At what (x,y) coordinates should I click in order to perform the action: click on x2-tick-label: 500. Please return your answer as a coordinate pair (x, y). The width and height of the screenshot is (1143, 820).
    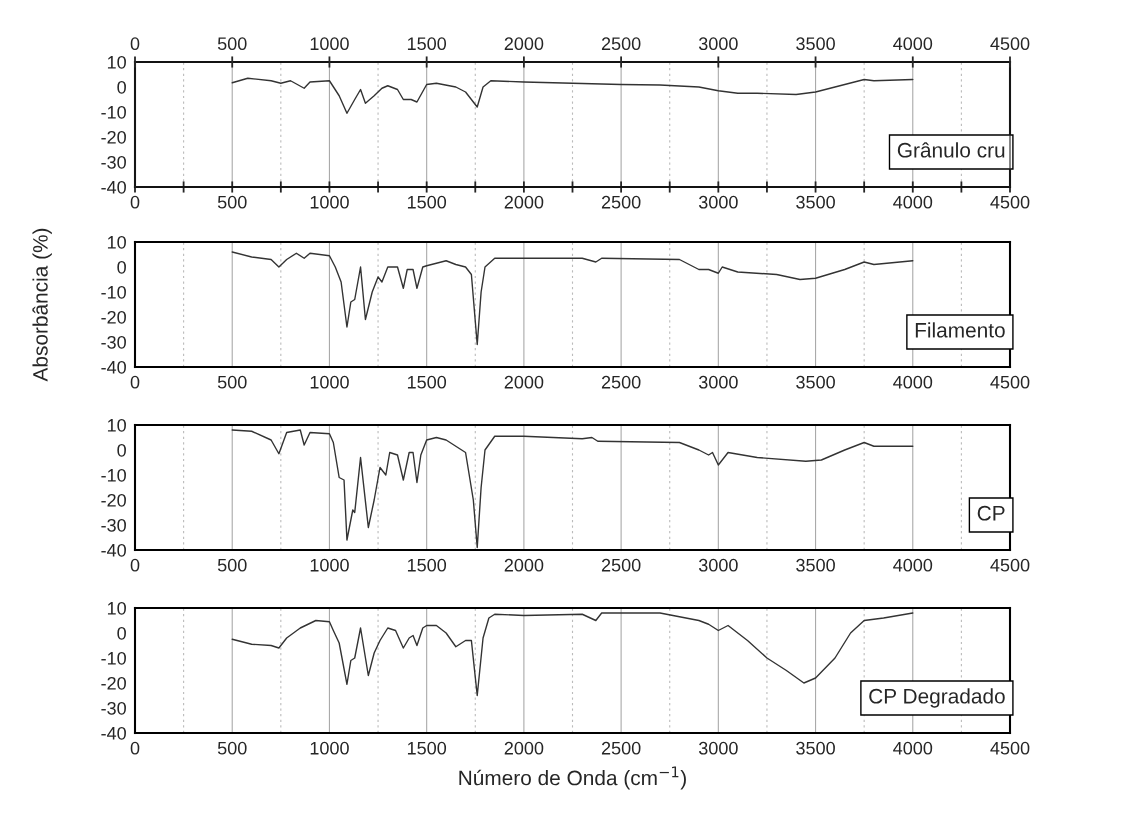
    Looking at the image, I should click on (232, 44).